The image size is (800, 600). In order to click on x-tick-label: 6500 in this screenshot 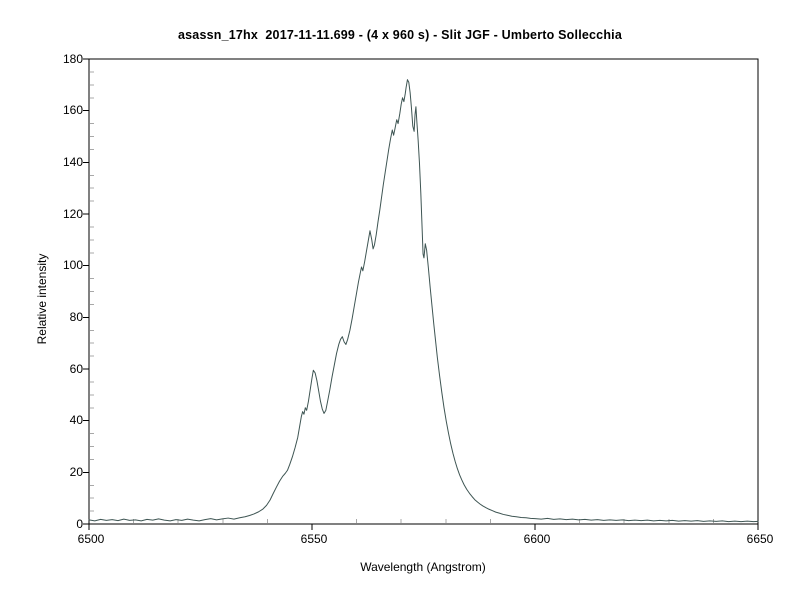, I will do `click(91, 539)`.